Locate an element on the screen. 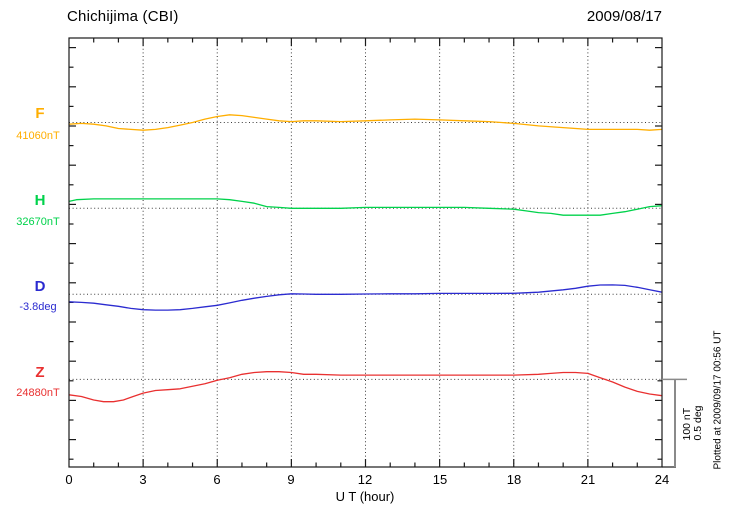 The image size is (730, 520). scalebar-label: 100 nT 0.5 deg is located at coordinates (692, 423).